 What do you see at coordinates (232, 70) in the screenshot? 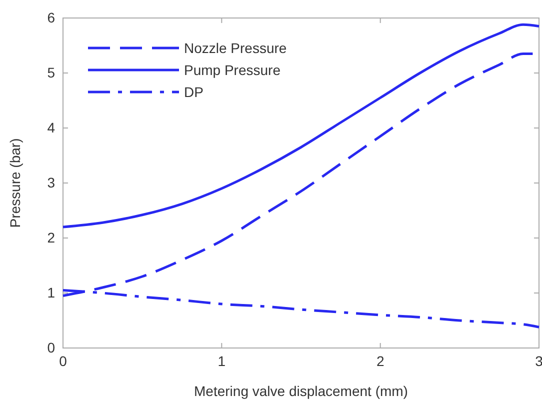
I see `legend-label: Pump Pressure` at bounding box center [232, 70].